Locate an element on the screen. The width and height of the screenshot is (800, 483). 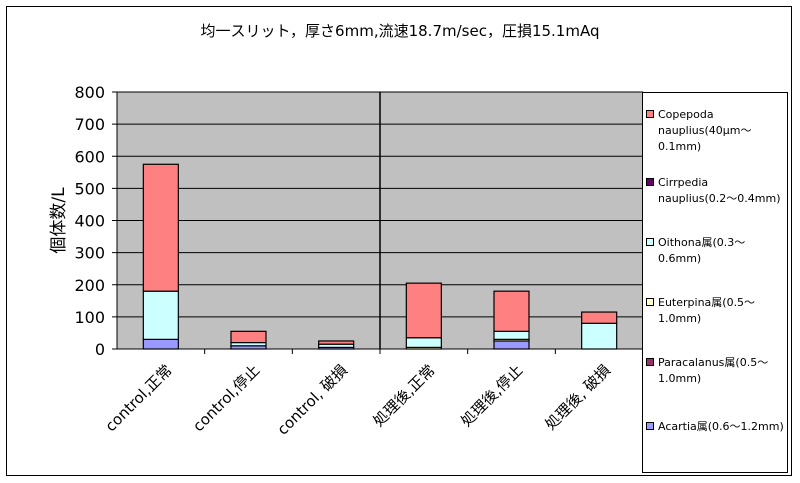
y-tick-label: 0 is located at coordinates (100, 349).